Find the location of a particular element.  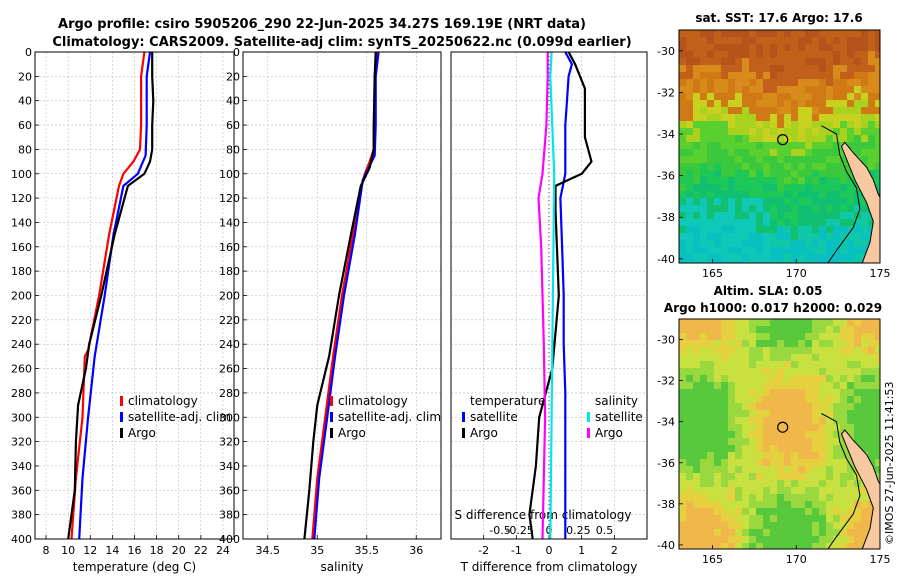

map-y-tick-label: -36 is located at coordinates (666, 176).